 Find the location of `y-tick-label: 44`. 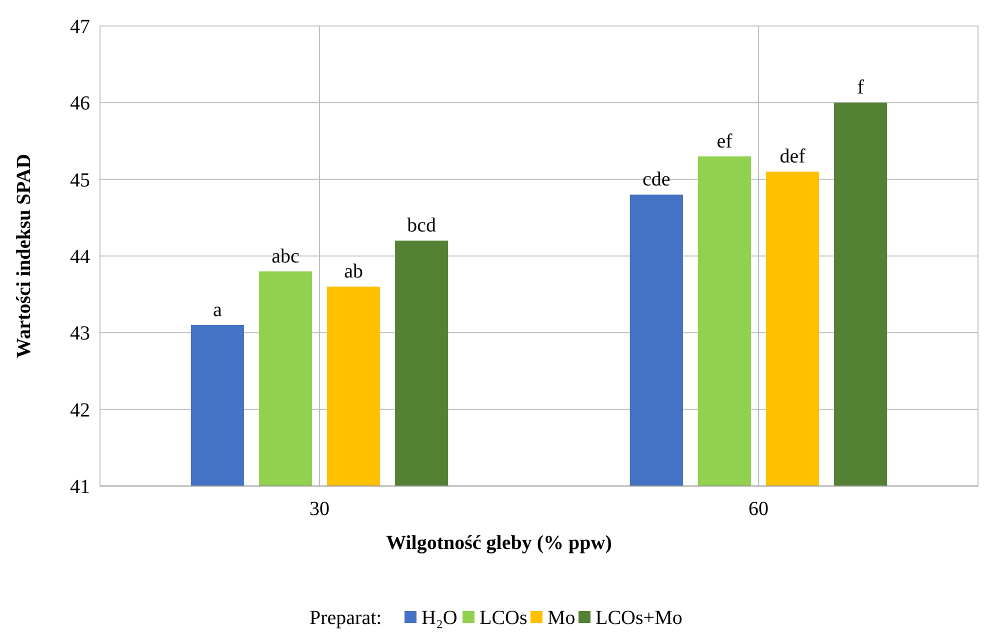

y-tick-label: 44 is located at coordinates (80, 257).